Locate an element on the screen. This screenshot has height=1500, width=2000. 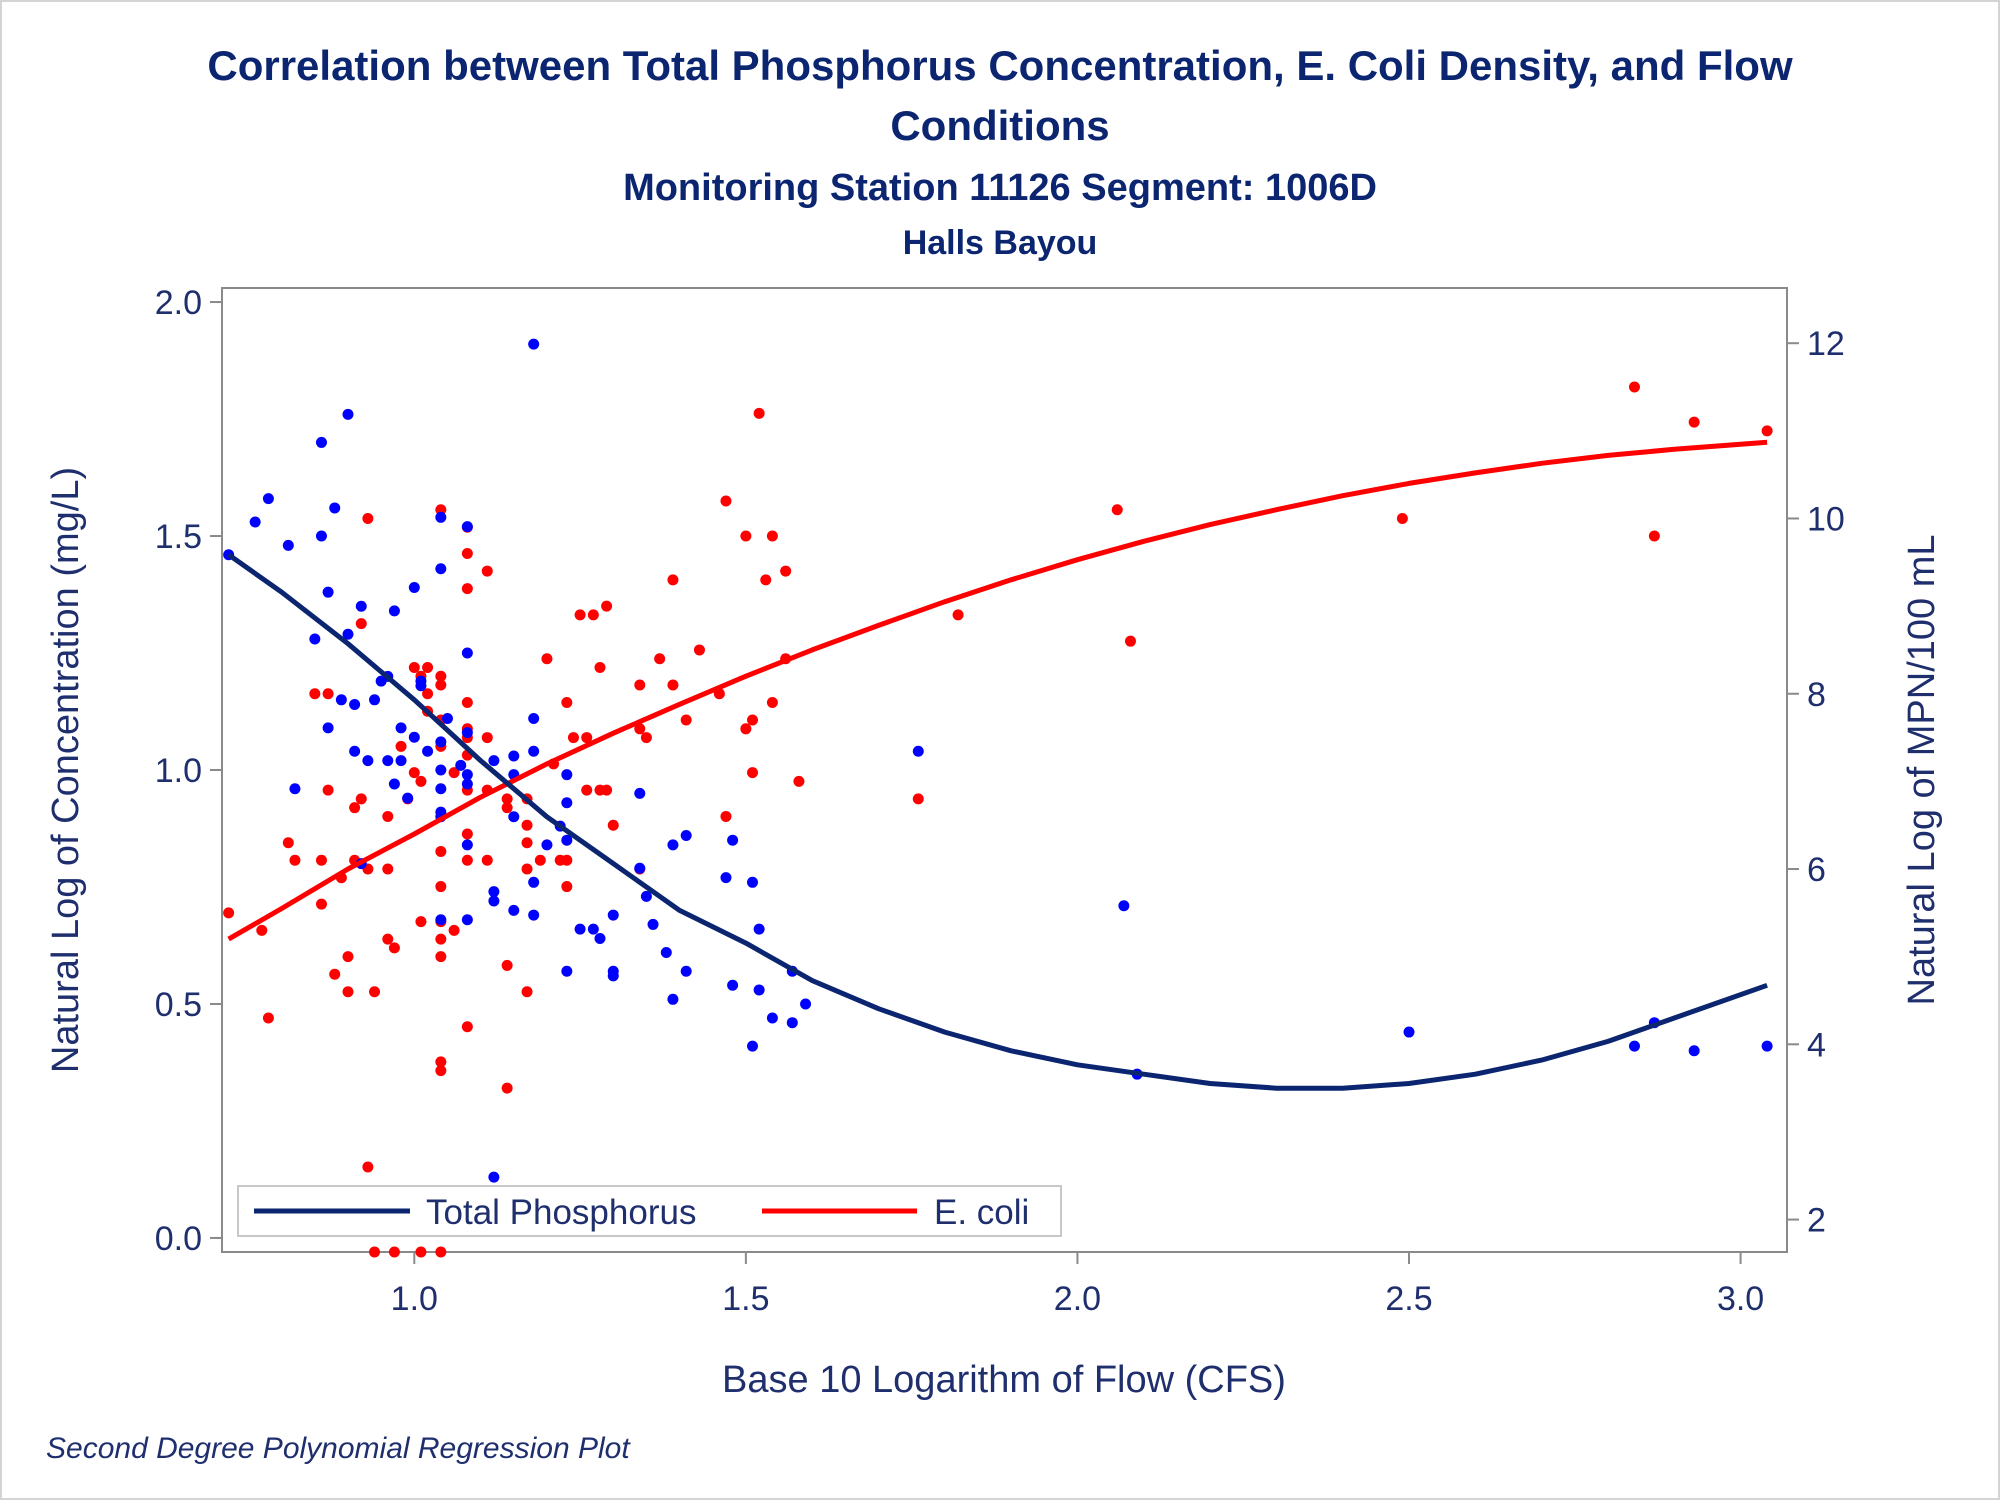
y-right-tick-label: 2 is located at coordinates (1816, 1221).